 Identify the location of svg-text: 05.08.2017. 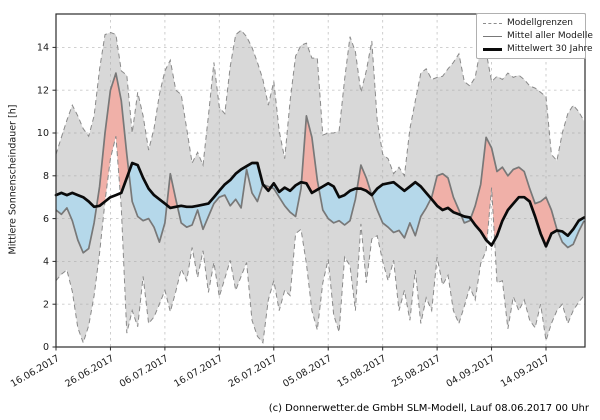
(307, 371).